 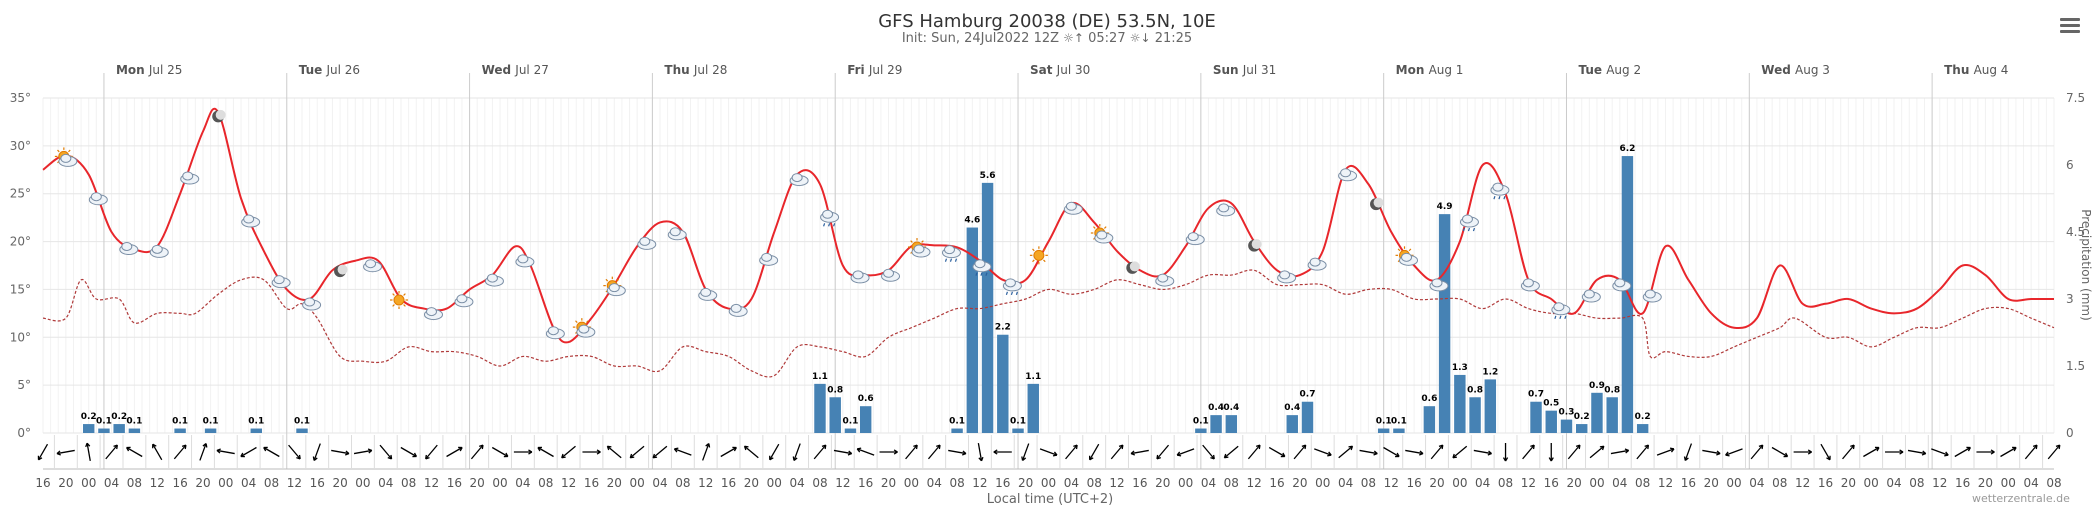 What do you see at coordinates (1244, 70) in the screenshot?
I see `day-label: Sun Jul 31` at bounding box center [1244, 70].